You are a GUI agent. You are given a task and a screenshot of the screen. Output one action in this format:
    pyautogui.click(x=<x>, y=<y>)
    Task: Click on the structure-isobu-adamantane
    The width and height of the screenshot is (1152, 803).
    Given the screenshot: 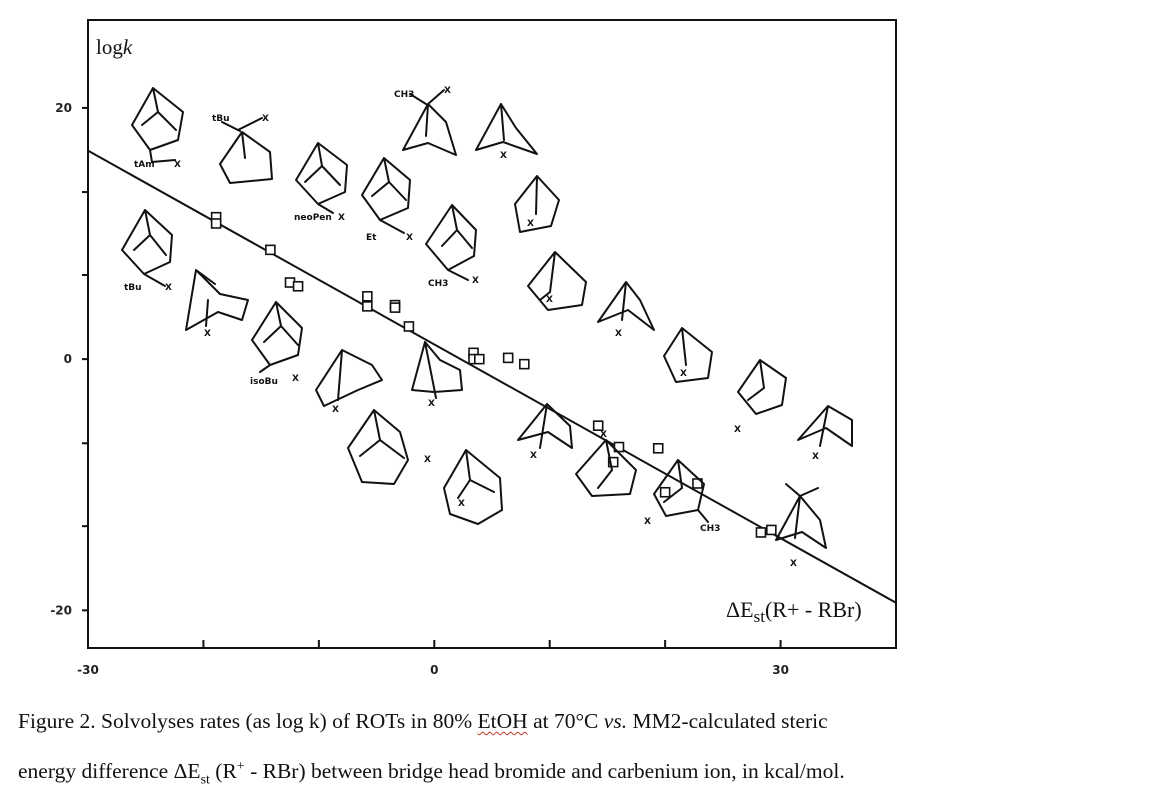 What is the action you would take?
    pyautogui.click(x=277, y=337)
    